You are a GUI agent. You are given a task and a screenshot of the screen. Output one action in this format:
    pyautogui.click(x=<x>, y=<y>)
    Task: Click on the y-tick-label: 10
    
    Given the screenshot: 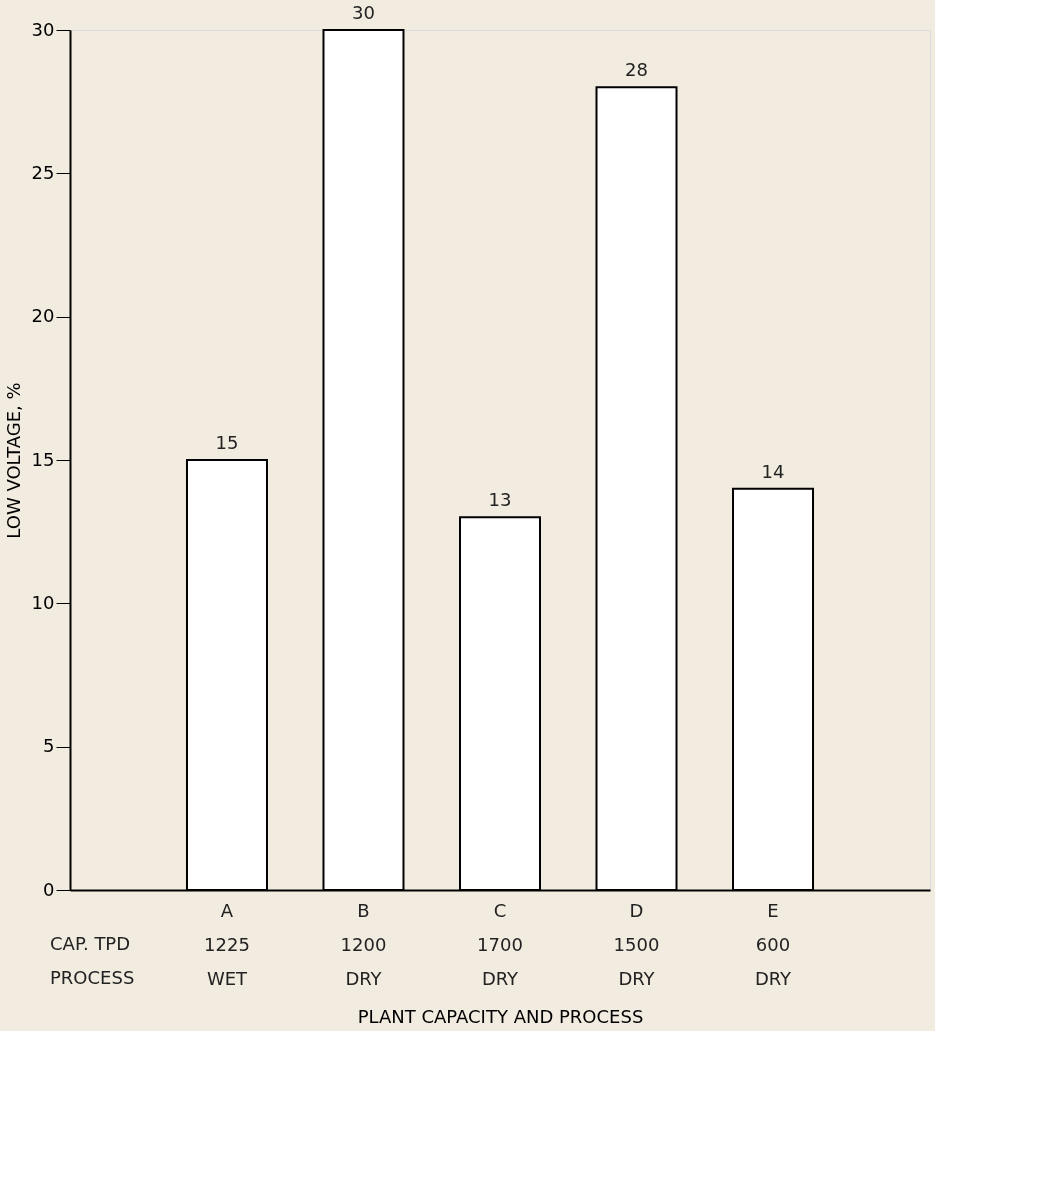 What is the action you would take?
    pyautogui.click(x=43, y=602)
    